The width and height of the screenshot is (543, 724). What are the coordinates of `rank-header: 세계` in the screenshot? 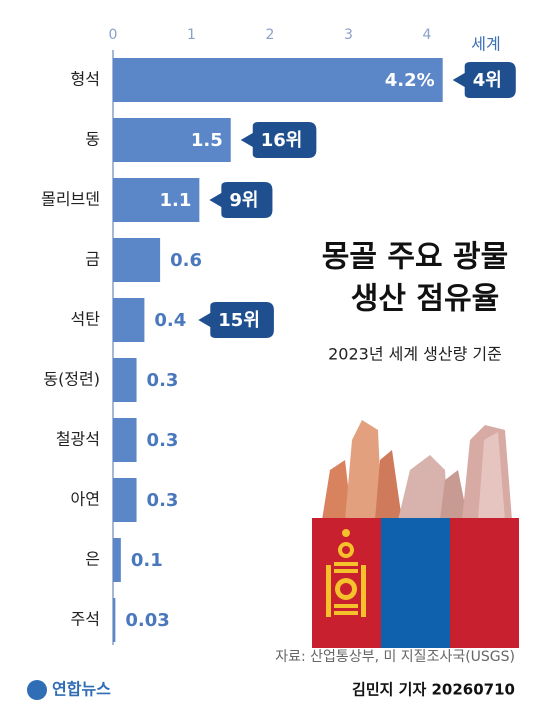 It's located at (485, 44).